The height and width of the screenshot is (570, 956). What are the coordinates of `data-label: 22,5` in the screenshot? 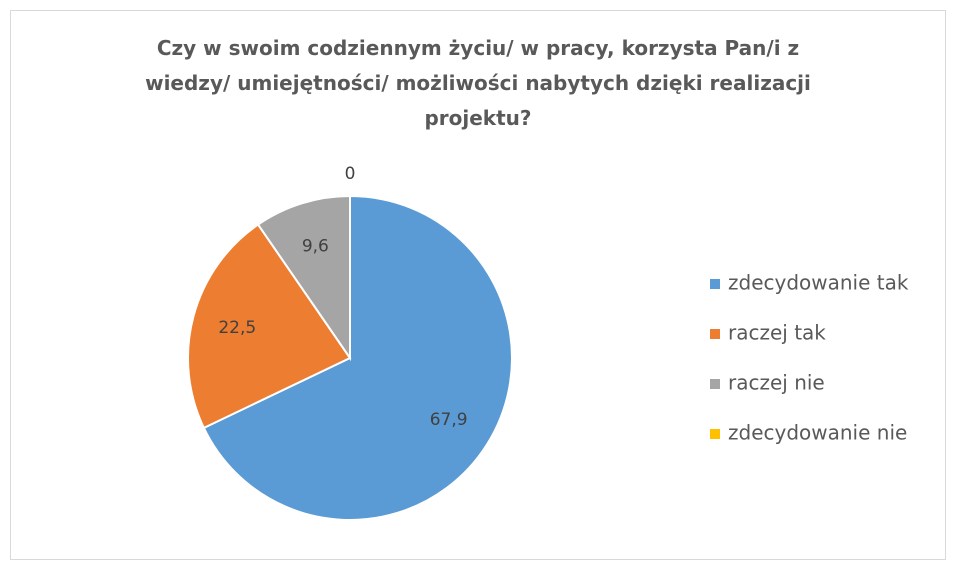 It's located at (237, 328).